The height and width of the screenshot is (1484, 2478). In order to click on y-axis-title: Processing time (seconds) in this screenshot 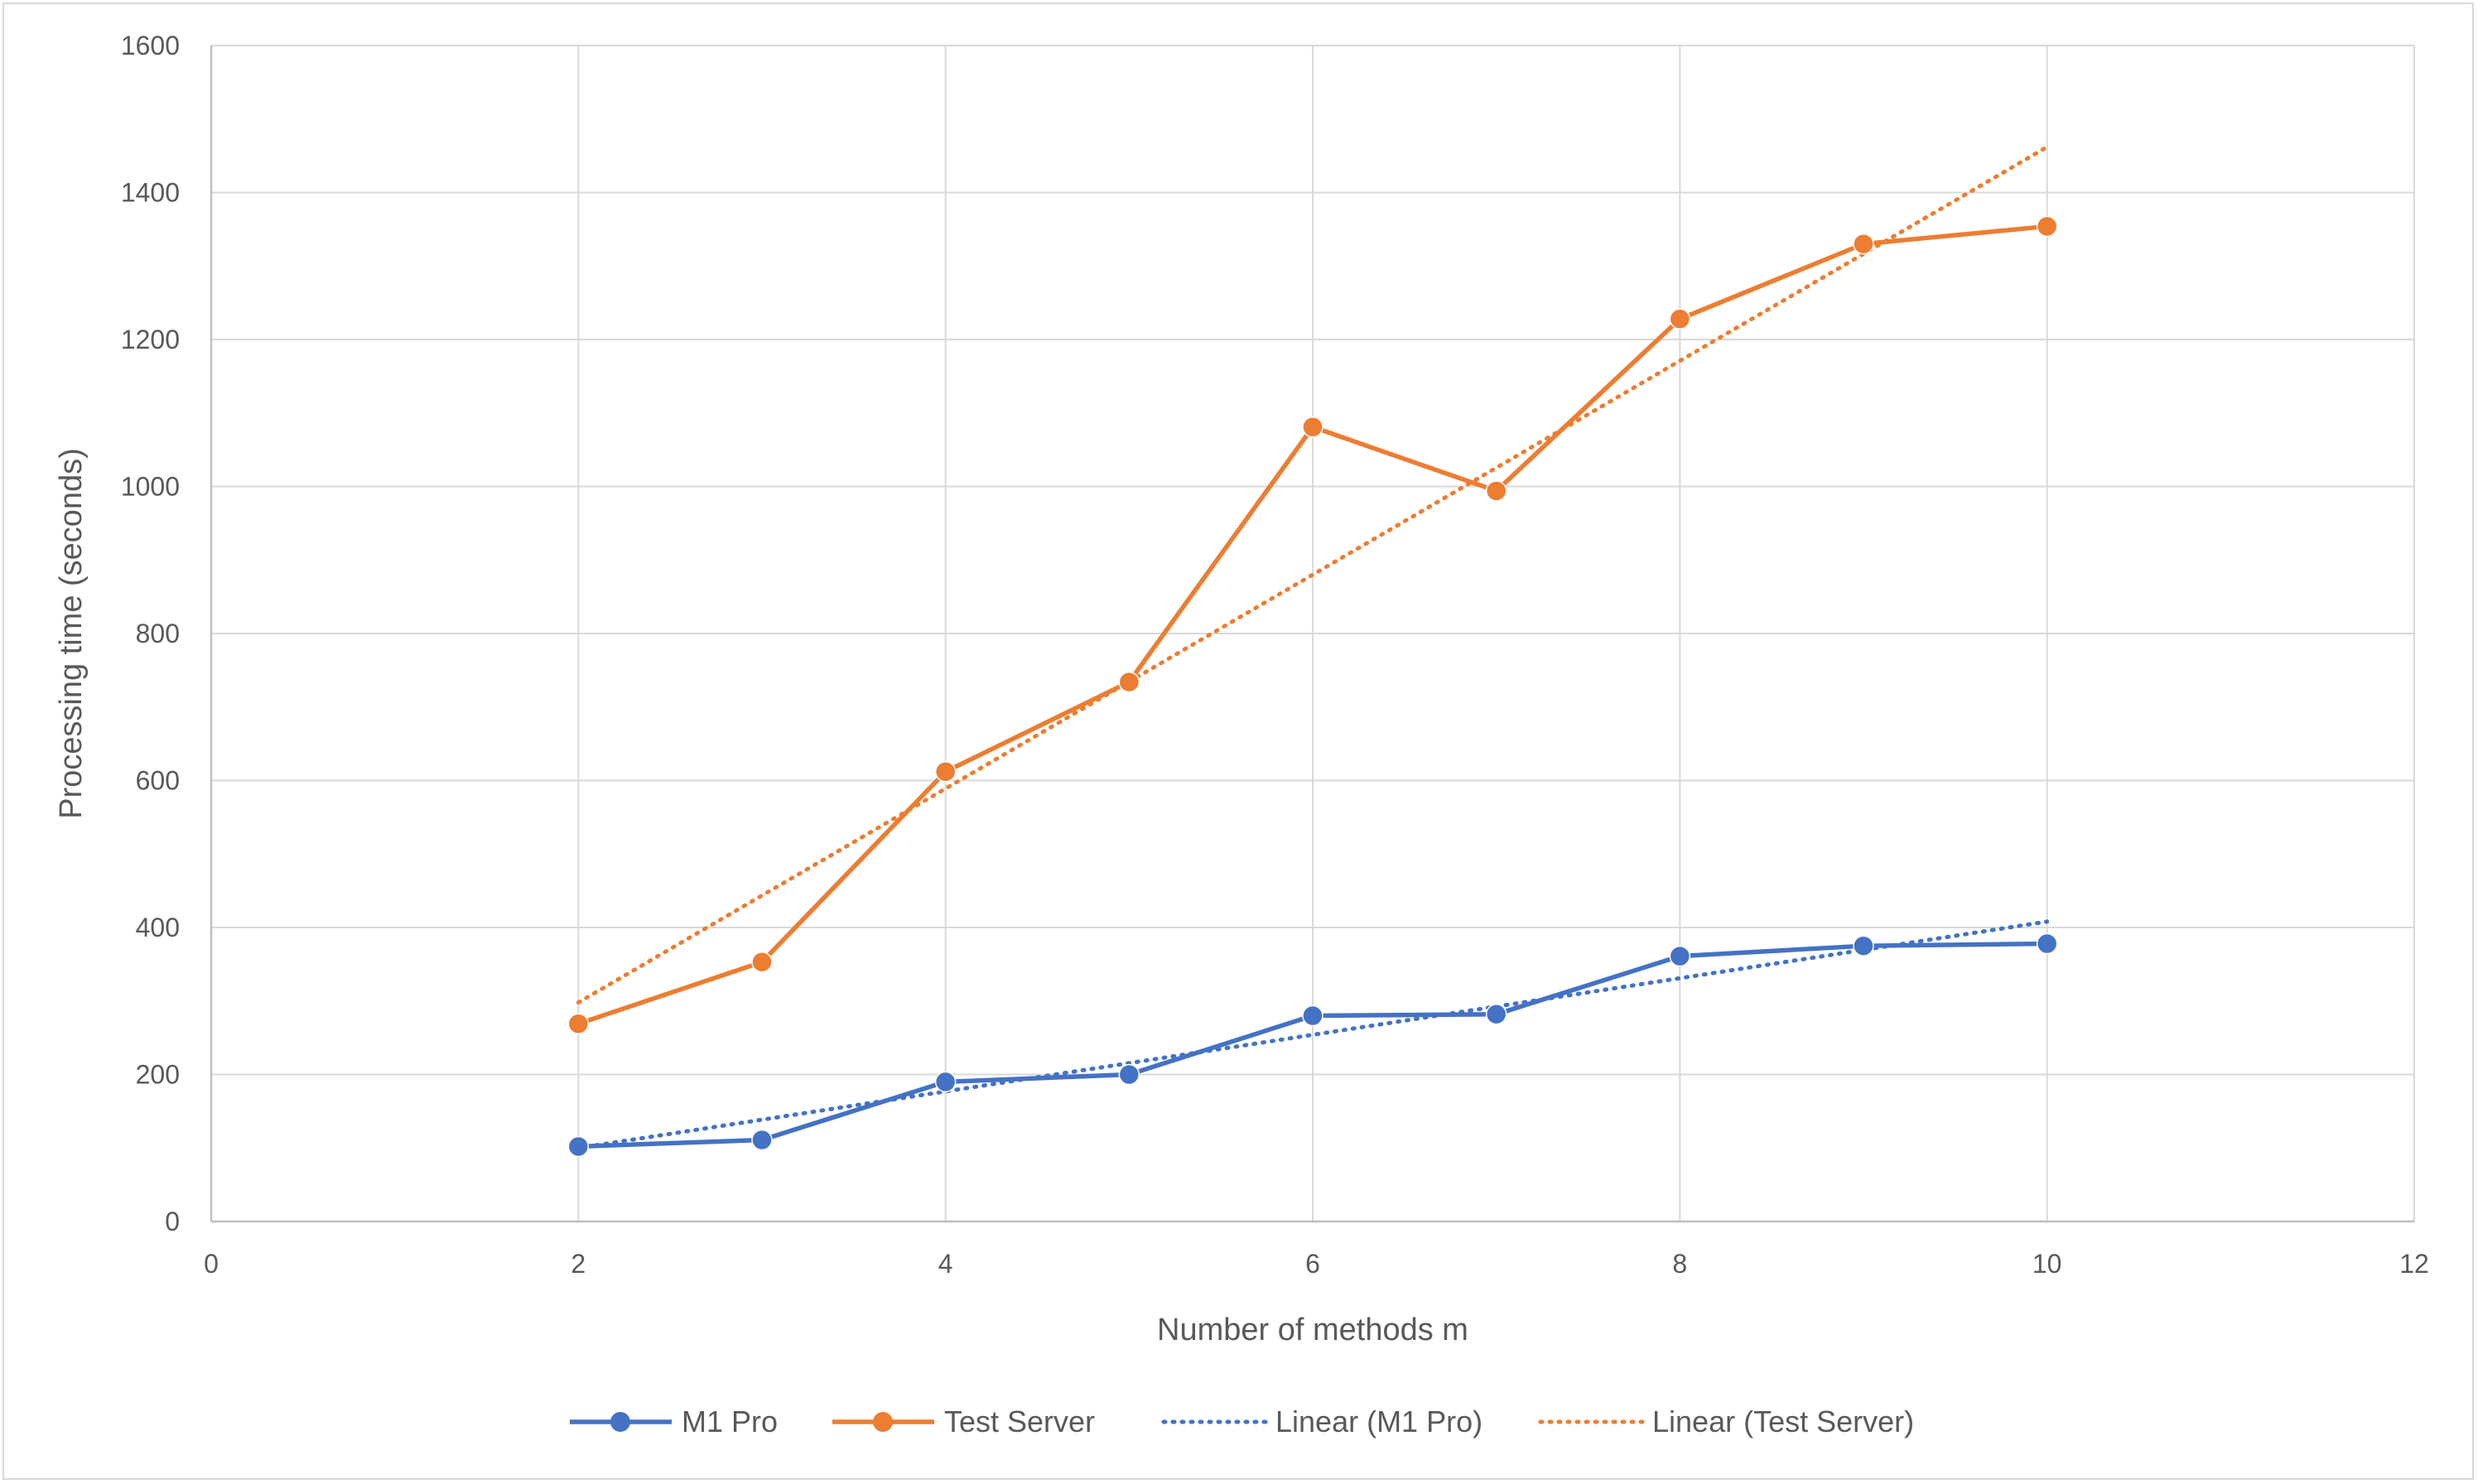, I will do `click(71, 633)`.